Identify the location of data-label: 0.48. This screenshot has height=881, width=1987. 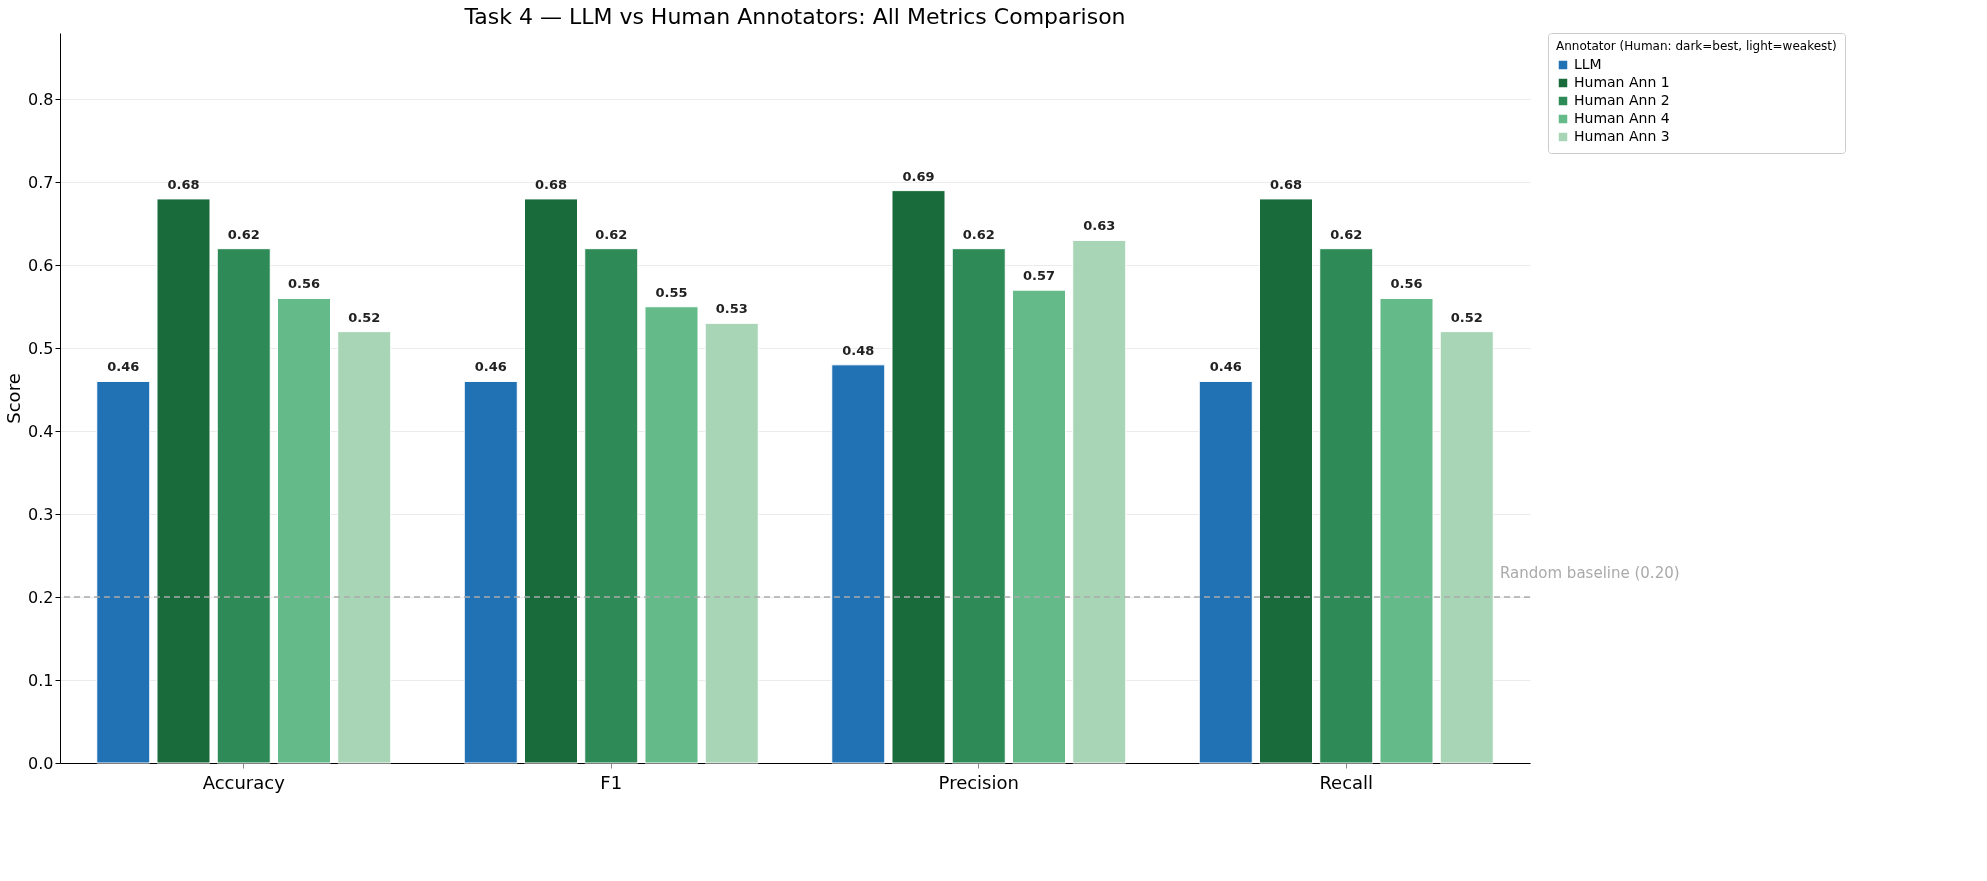
(858, 350).